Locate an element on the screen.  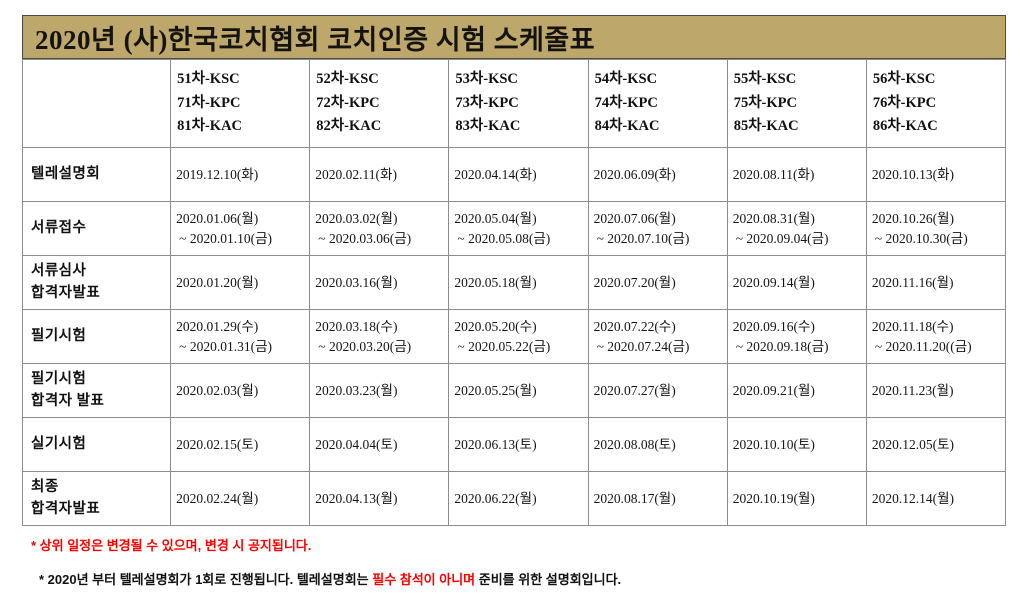
schedule-cell: 2020.05.25(월) is located at coordinates (518, 390).